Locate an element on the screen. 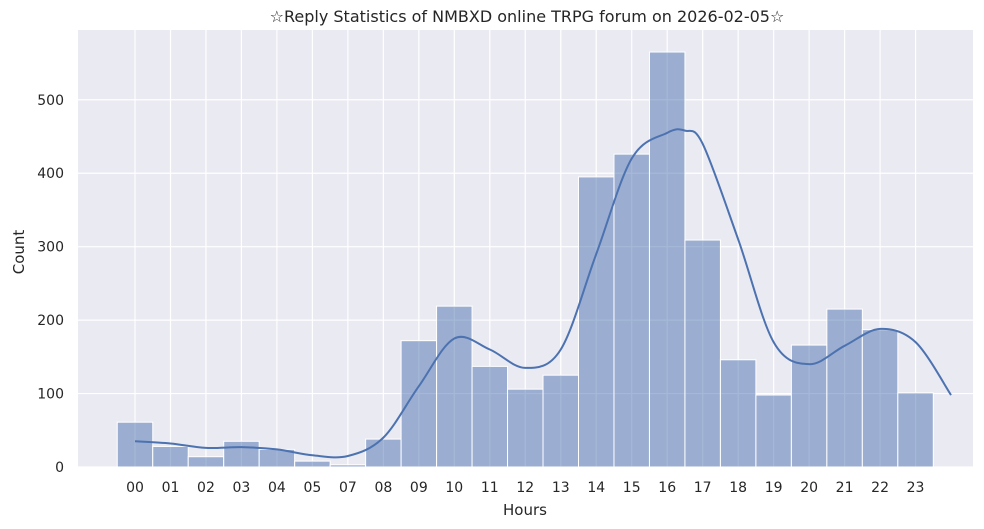 This screenshot has height=529, width=984. x-tick-label: 04 is located at coordinates (277, 488).